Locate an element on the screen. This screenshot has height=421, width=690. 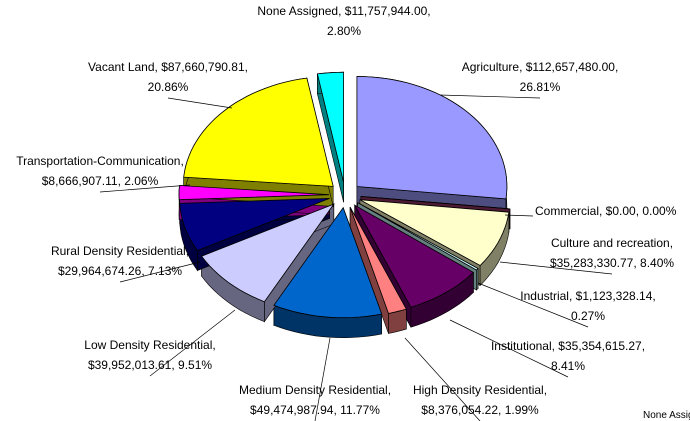
data-label: Culture and recreation, is located at coordinates (612, 243).